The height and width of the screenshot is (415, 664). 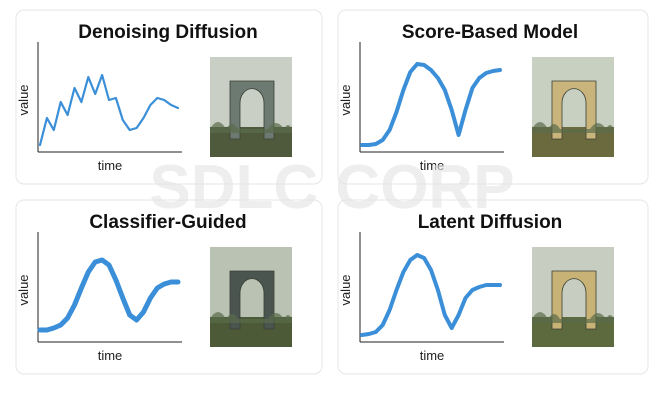 I want to click on chart-title: Score-Based Model, so click(x=490, y=32).